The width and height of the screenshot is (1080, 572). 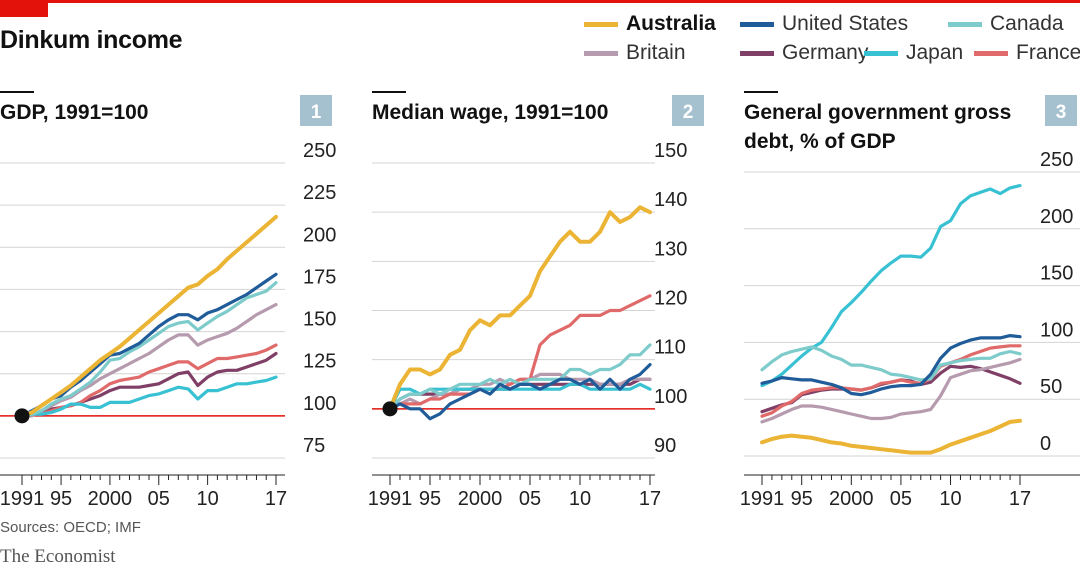 I want to click on panel-number: 3, so click(x=1061, y=112).